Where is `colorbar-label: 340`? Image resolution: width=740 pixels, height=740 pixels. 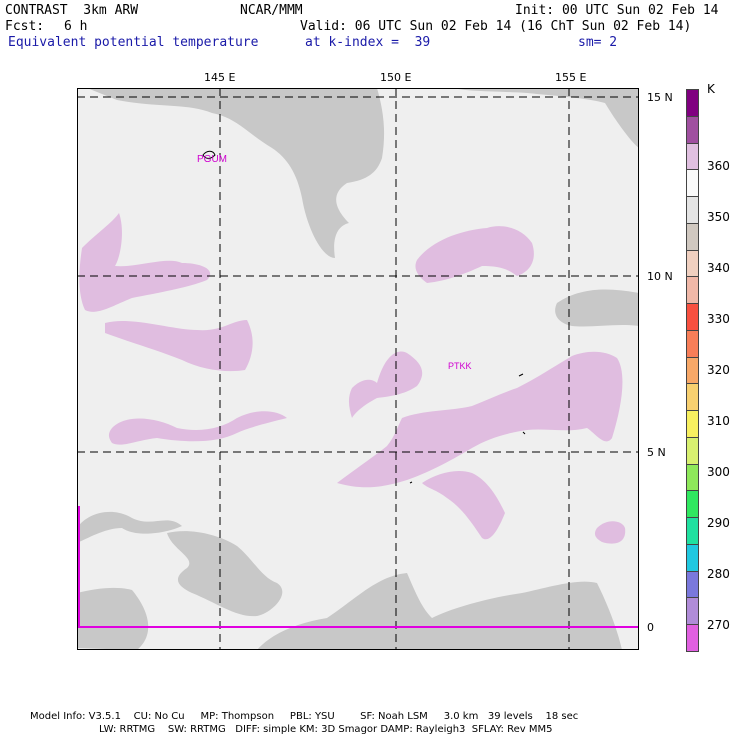 colorbar-label: 340 is located at coordinates (718, 268).